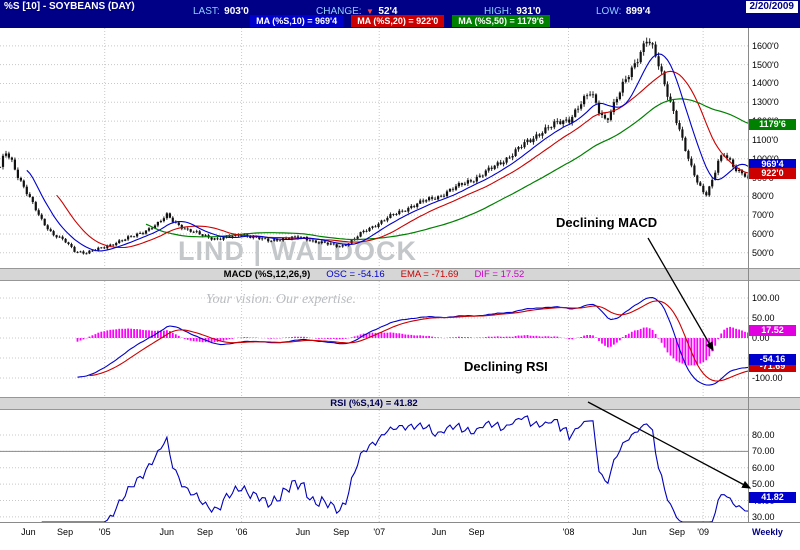 Image resolution: width=800 pixels, height=550 pixels. I want to click on axis-tag: 1179'6, so click(772, 125).